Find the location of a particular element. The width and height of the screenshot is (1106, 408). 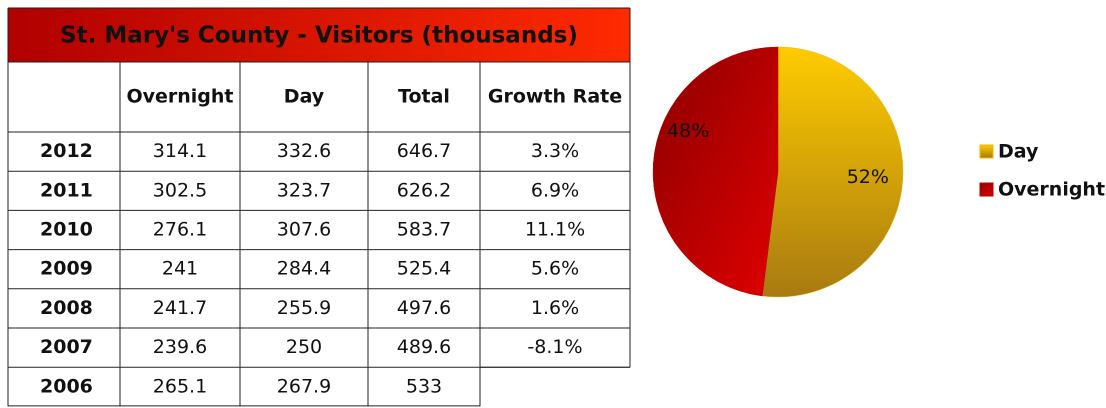

table-cell: 6.9% is located at coordinates (555, 190).